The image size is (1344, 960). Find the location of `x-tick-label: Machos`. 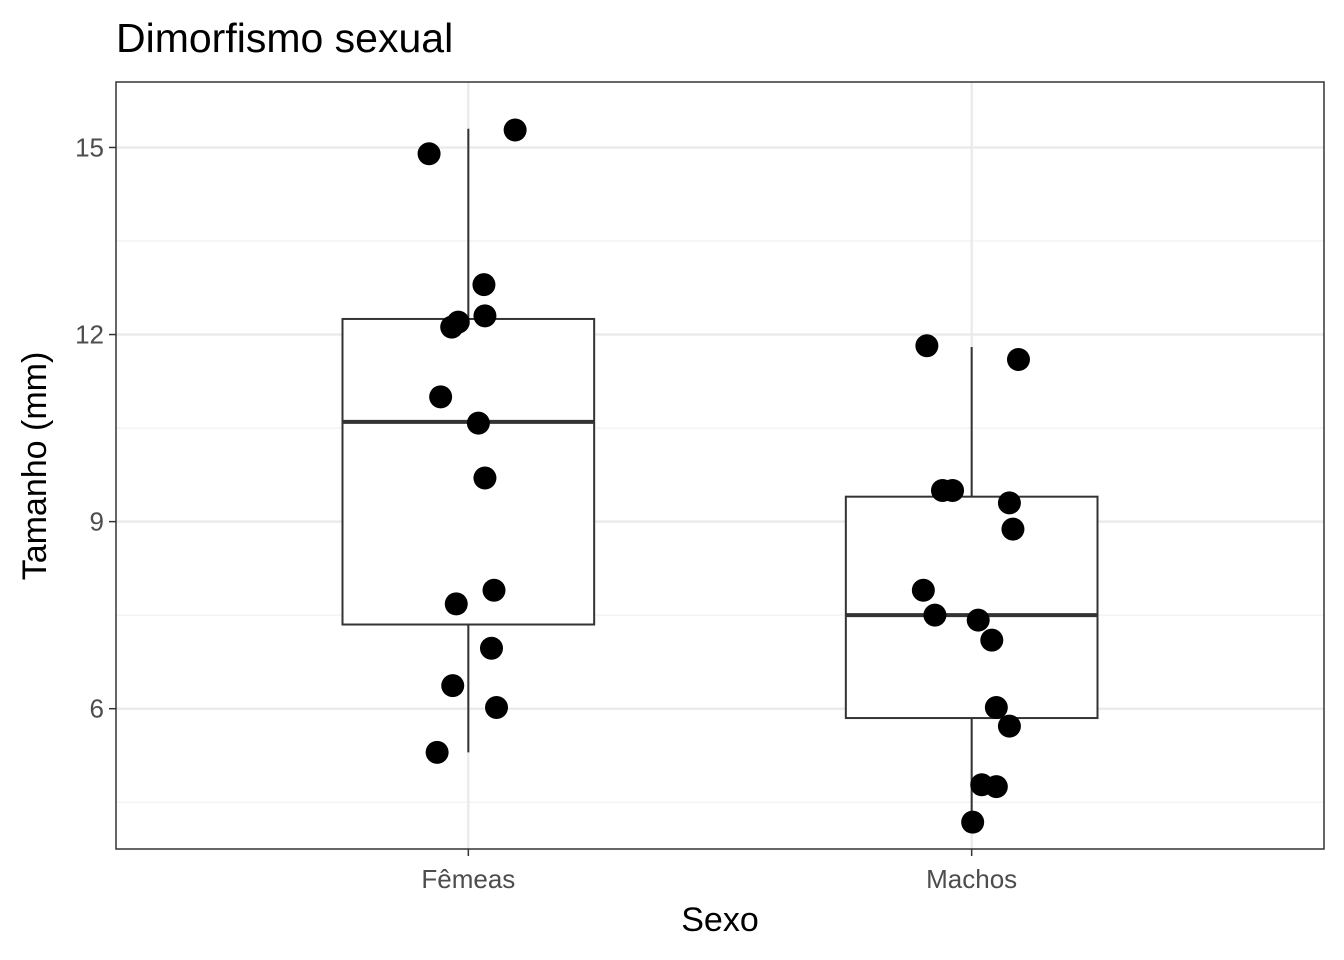

x-tick-label: Machos is located at coordinates (971, 879).